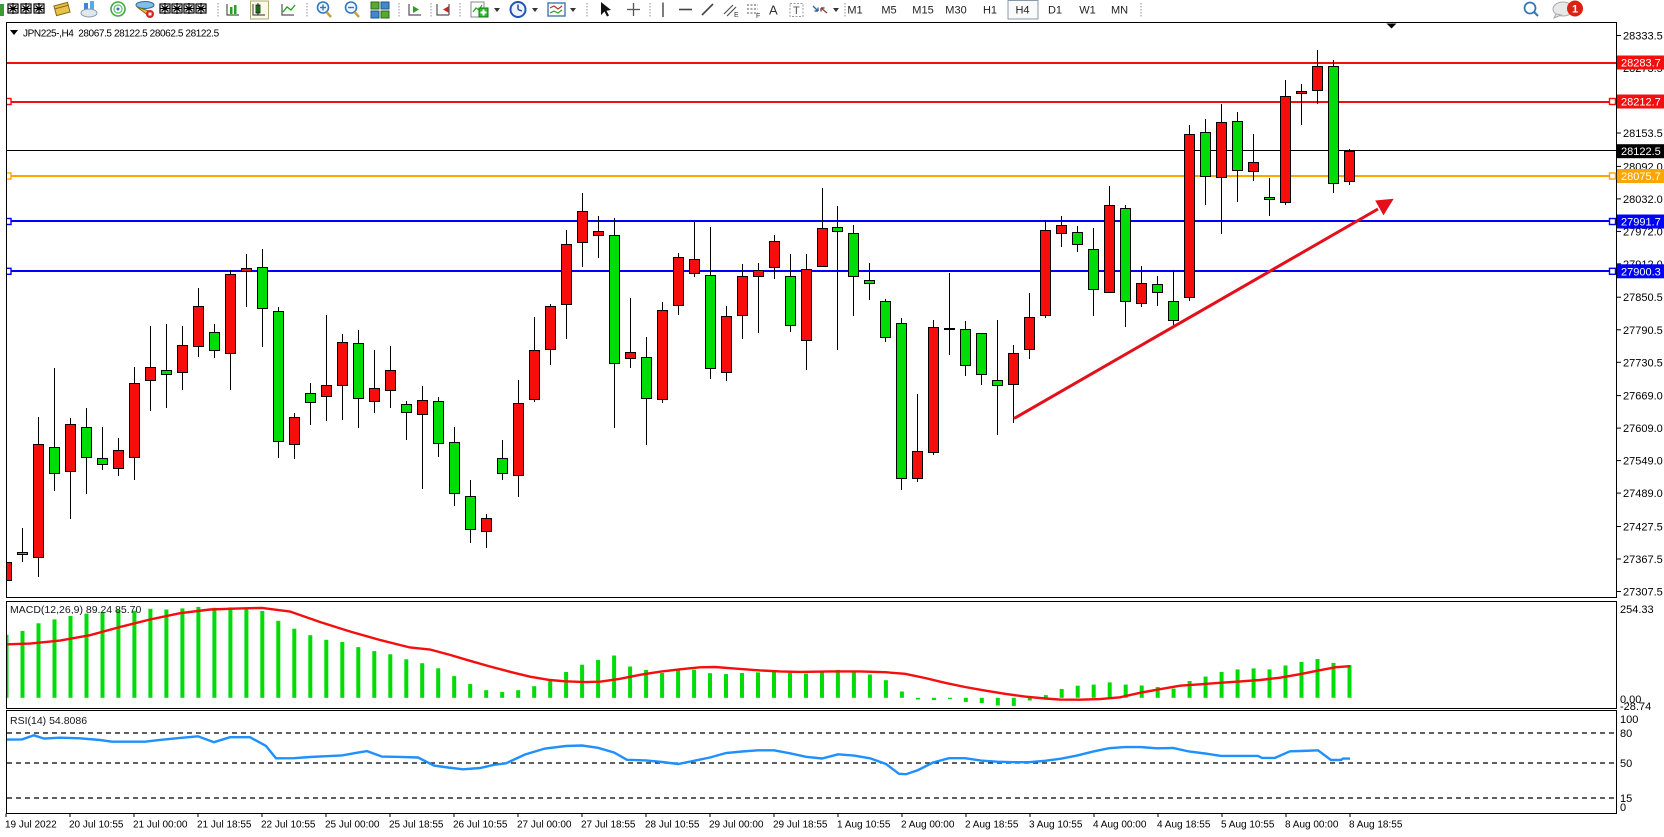 The height and width of the screenshot is (837, 1664). I want to click on svg-text: -28.74, so click(1635, 707).